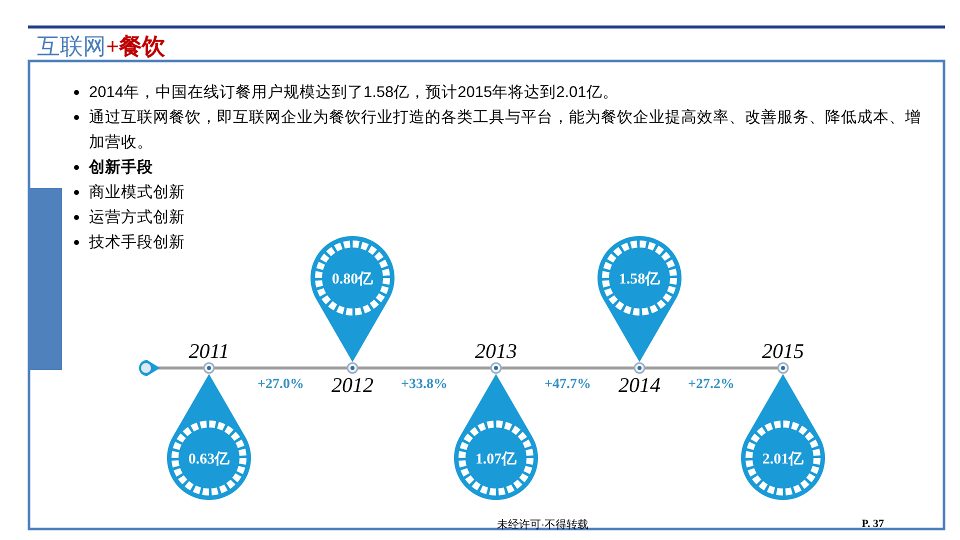  I want to click on annotation: 未经许可·不得转载, so click(543, 525).